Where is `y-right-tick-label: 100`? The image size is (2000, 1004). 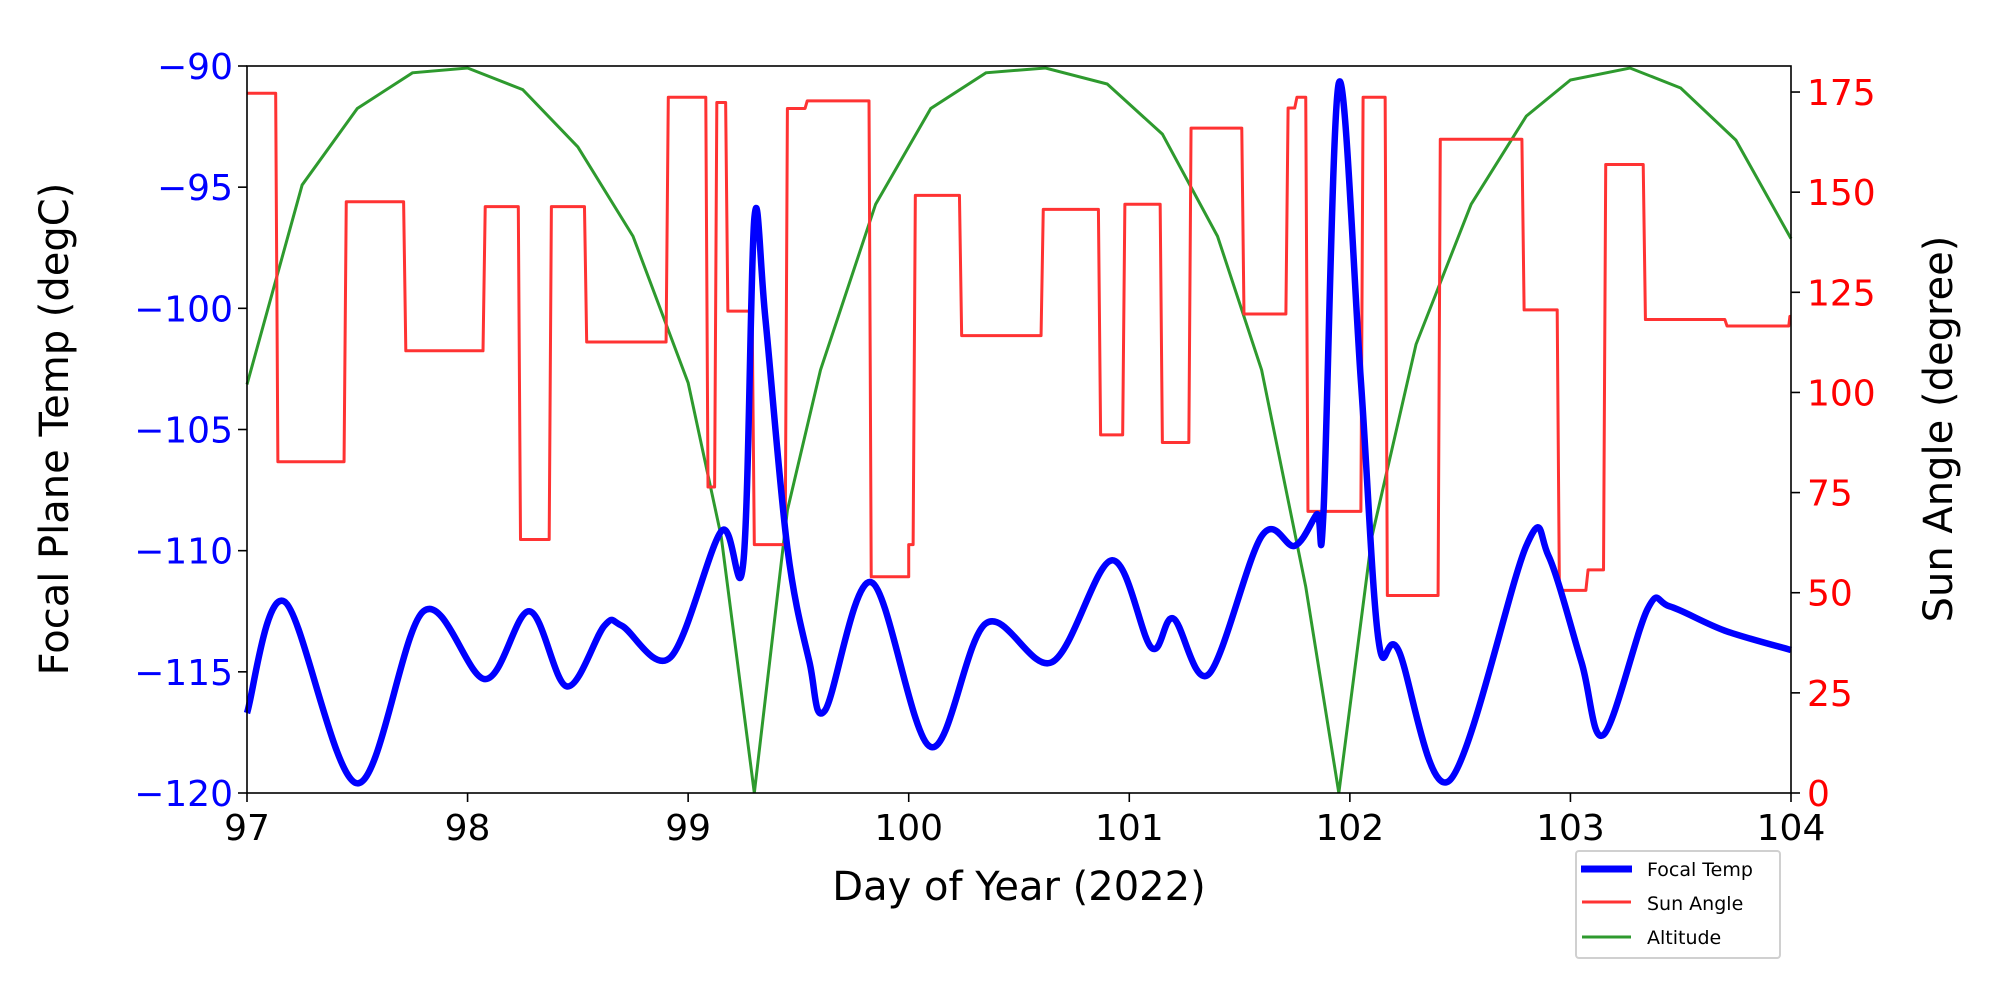 y-right-tick-label: 100 is located at coordinates (1841, 393).